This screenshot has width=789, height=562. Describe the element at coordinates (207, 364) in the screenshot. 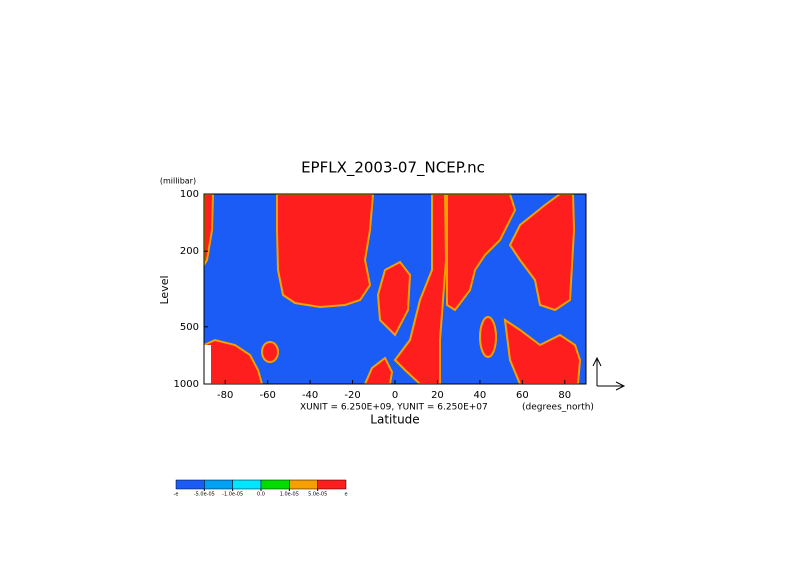

I see `missing-data` at that location.